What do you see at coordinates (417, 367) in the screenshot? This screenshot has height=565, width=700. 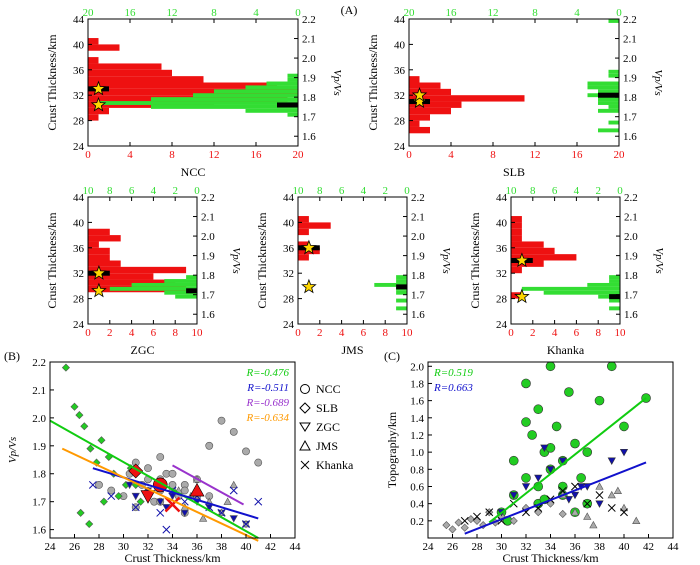 I see `y-tick-label: 2.0` at bounding box center [417, 367].